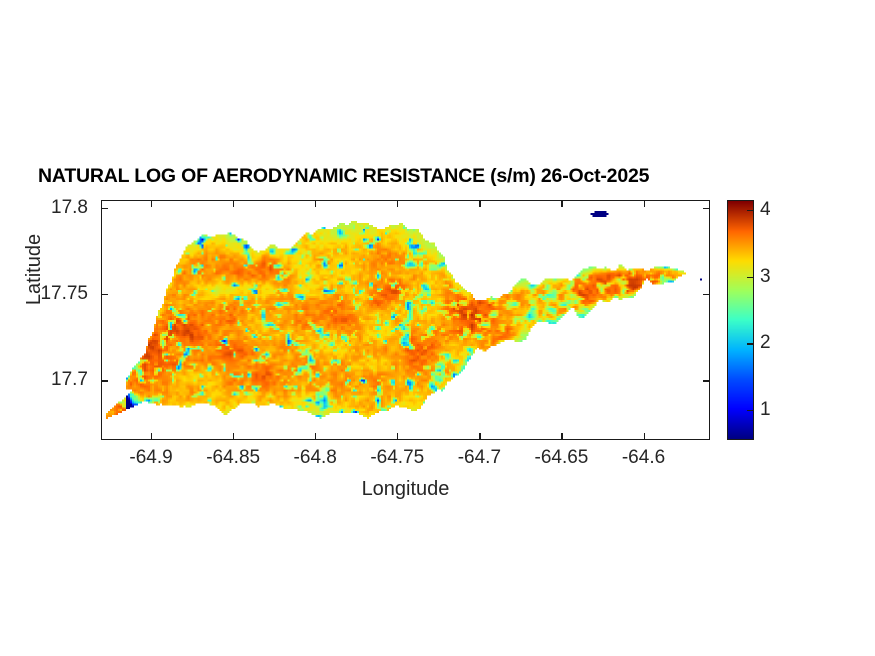  Describe the element at coordinates (64, 294) in the screenshot. I see `y-tick-label: 17.75` at that location.